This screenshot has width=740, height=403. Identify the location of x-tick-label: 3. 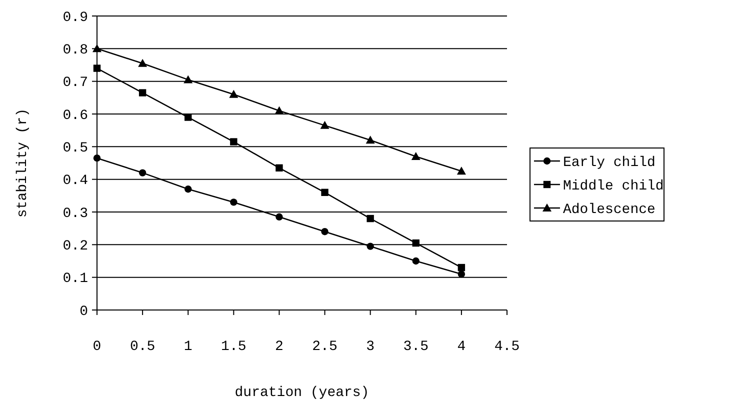
(370, 347).